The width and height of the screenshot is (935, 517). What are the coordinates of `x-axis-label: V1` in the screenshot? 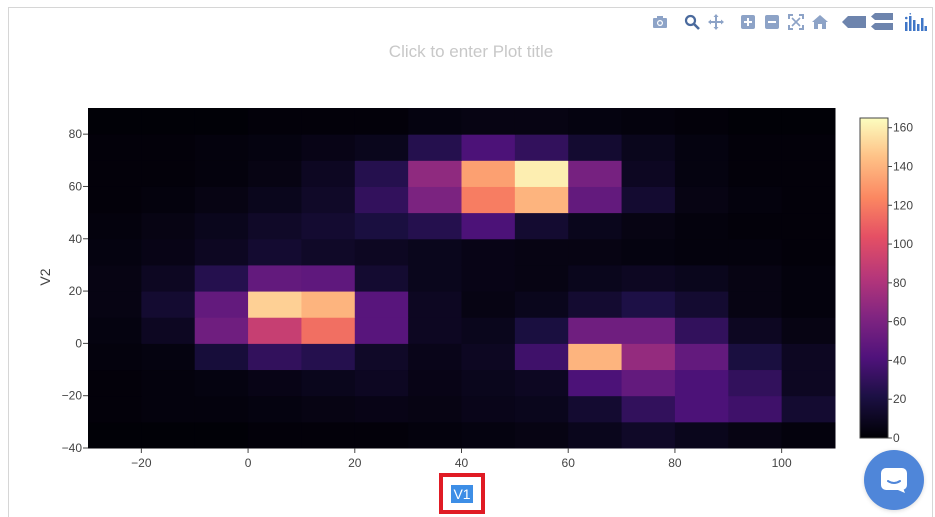 It's located at (462, 493).